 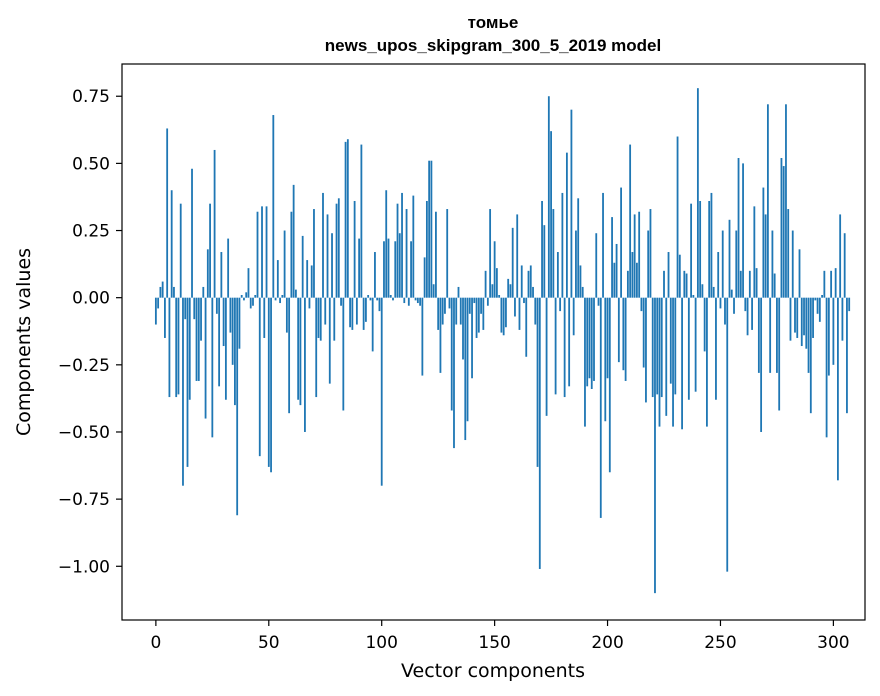 I want to click on x-tick-label: 100, so click(x=381, y=643).